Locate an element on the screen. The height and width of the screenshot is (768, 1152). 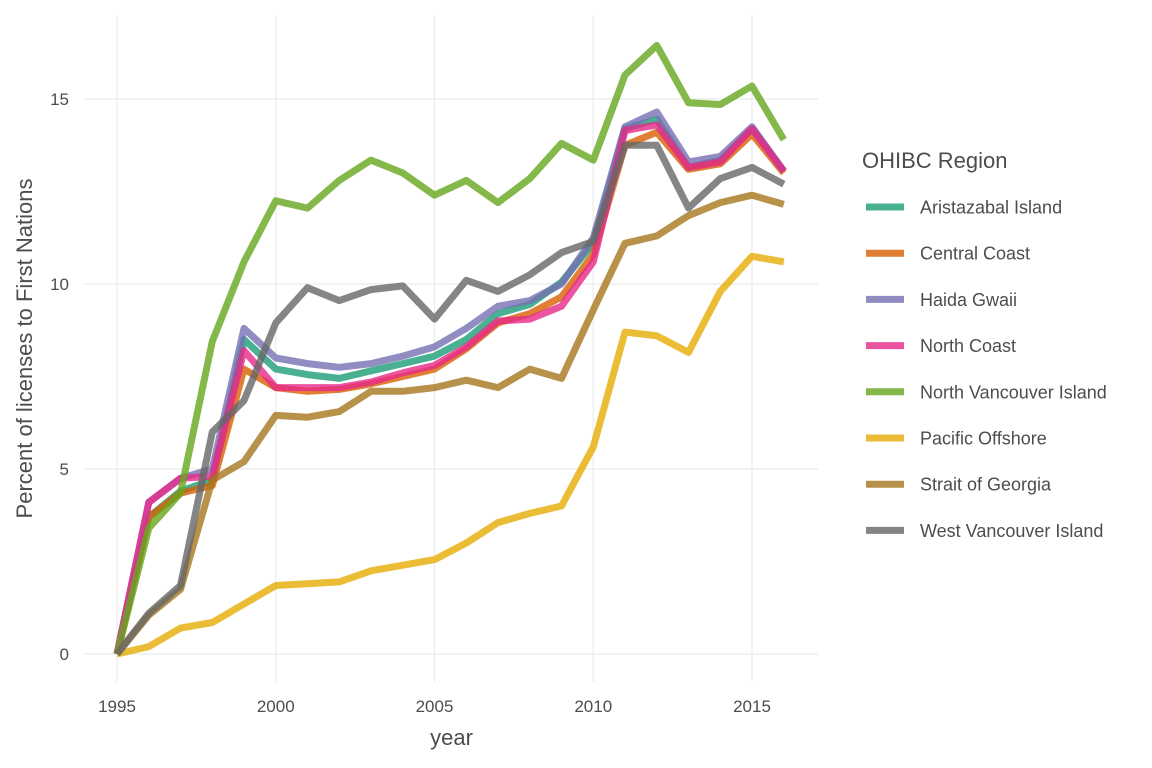
legend-label: Haida Gwaii is located at coordinates (968, 300).